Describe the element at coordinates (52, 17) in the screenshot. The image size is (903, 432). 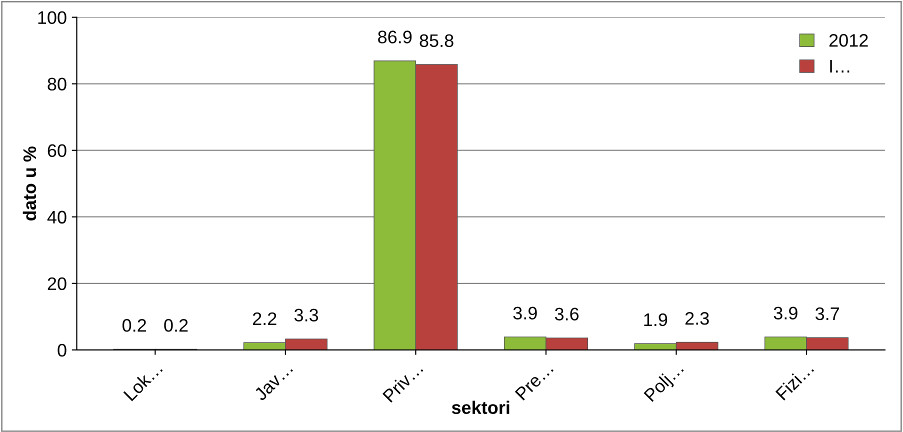
I see `y-tick-label: 100` at that location.